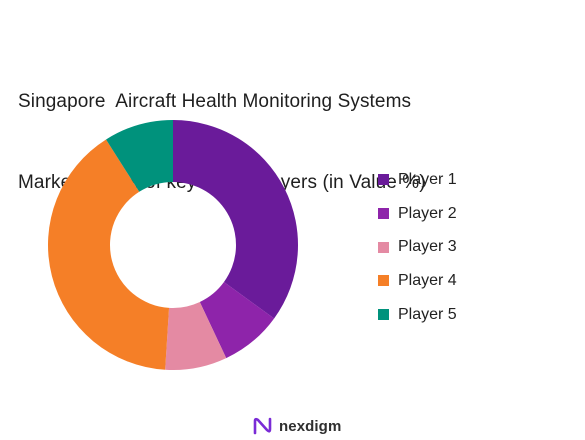 The height and width of the screenshot is (440, 585). What do you see at coordinates (458, 281) in the screenshot?
I see `legend-item-player-4: Player 4` at bounding box center [458, 281].